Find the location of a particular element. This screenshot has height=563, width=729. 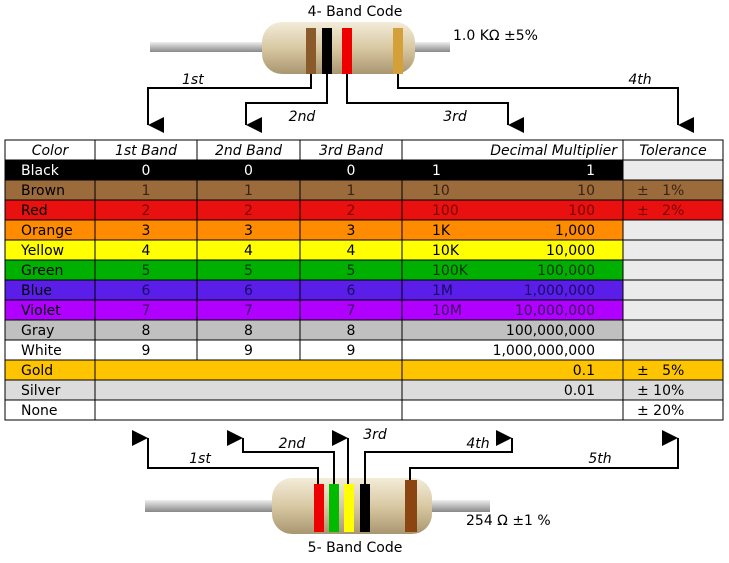

multiplier: 0.01 is located at coordinates (579, 391).